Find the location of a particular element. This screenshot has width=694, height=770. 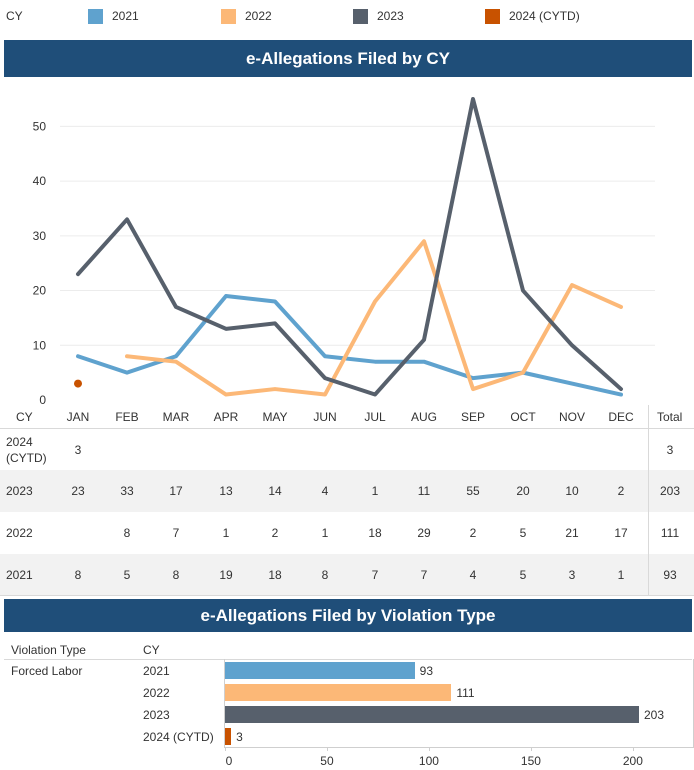

legend-item-2023: 2023 is located at coordinates (378, 16).